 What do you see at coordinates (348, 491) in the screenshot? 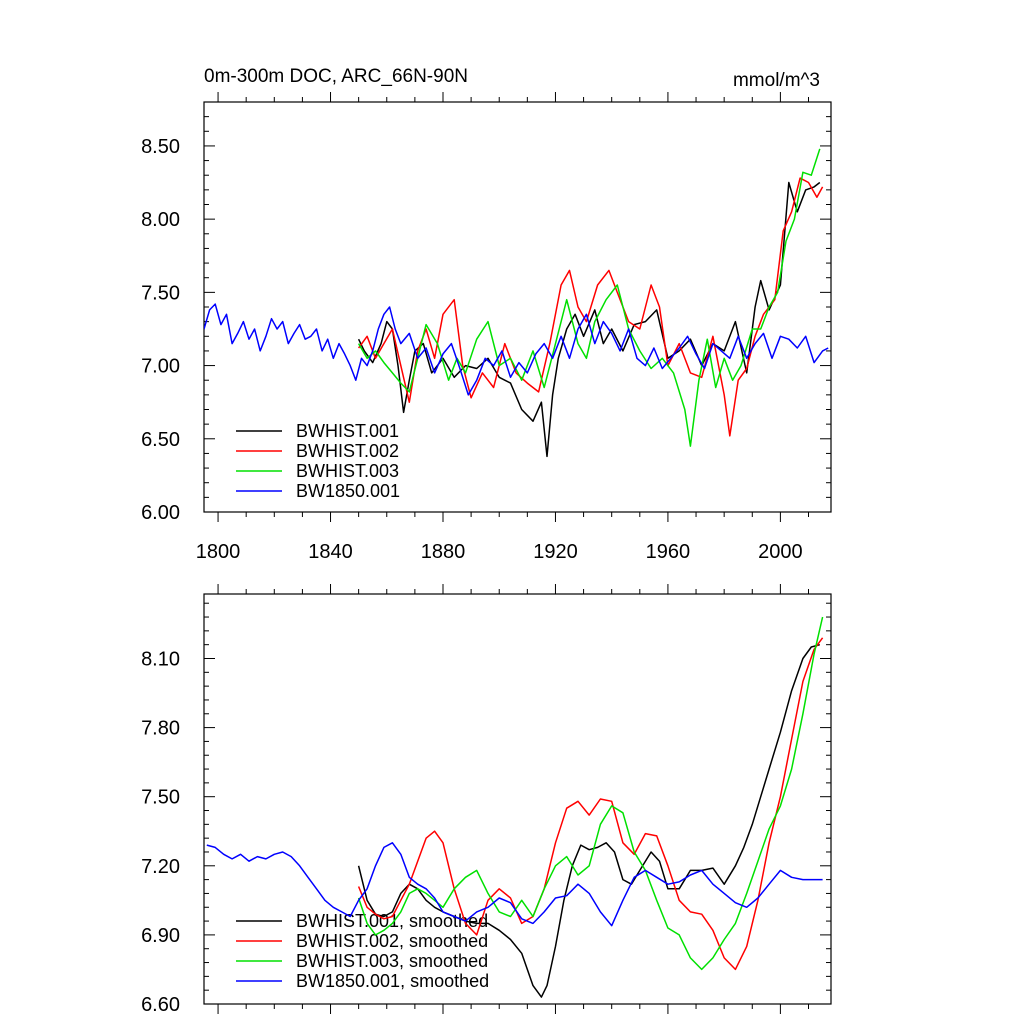
I see `top-legend-label-4: BW1850.001` at bounding box center [348, 491].